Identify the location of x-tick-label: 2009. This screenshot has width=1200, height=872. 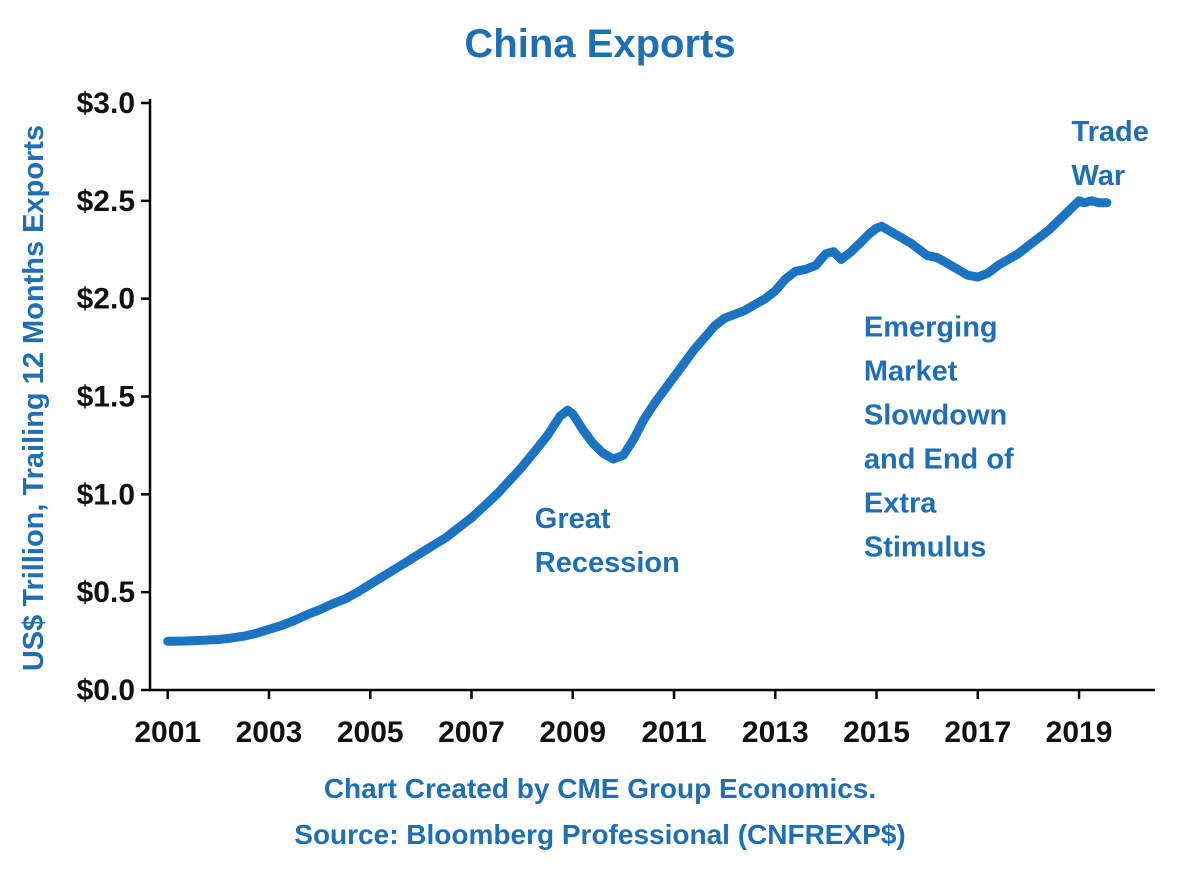
(572, 732).